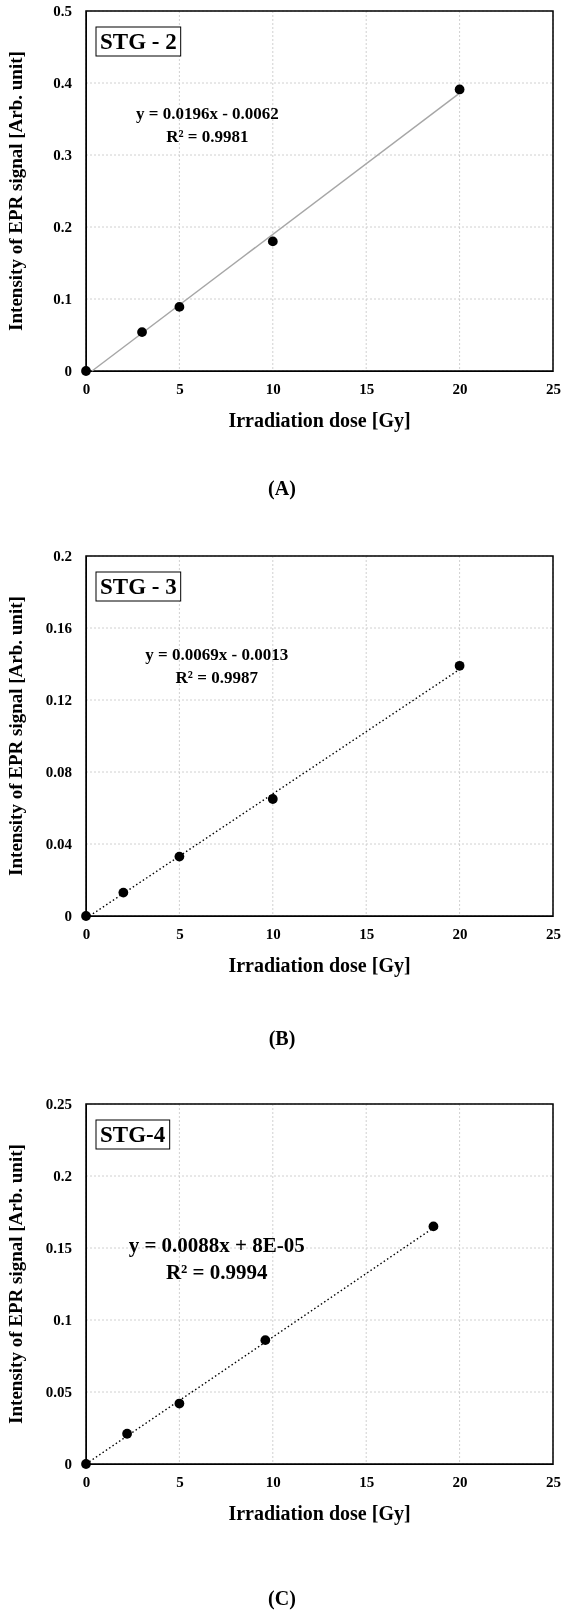  Describe the element at coordinates (58, 772) in the screenshot. I see `y-tick-label: 0.08` at that location.